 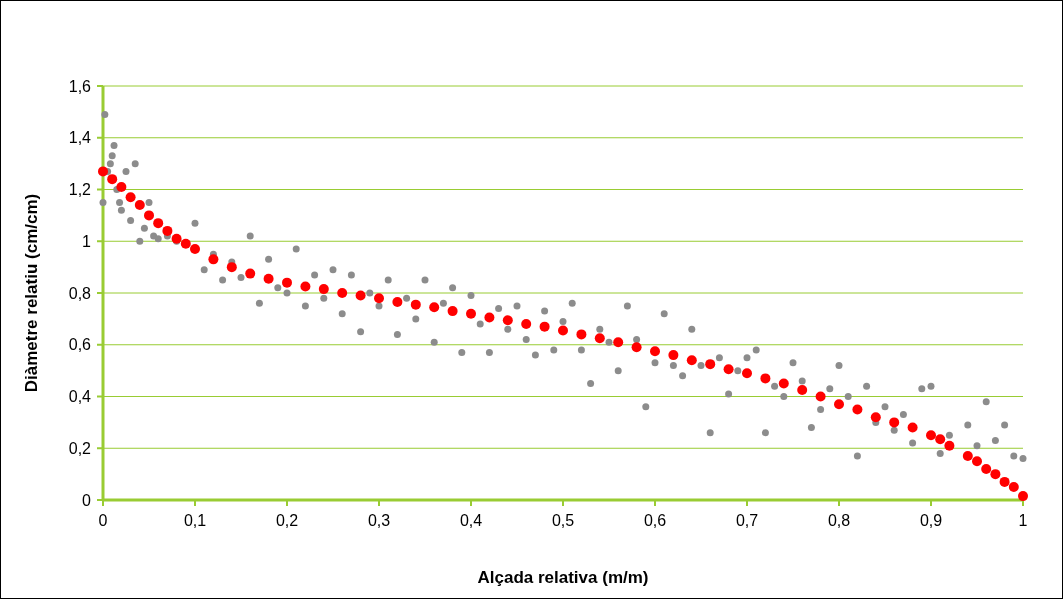 I want to click on x-tick-label: 0,6, so click(x=655, y=520).